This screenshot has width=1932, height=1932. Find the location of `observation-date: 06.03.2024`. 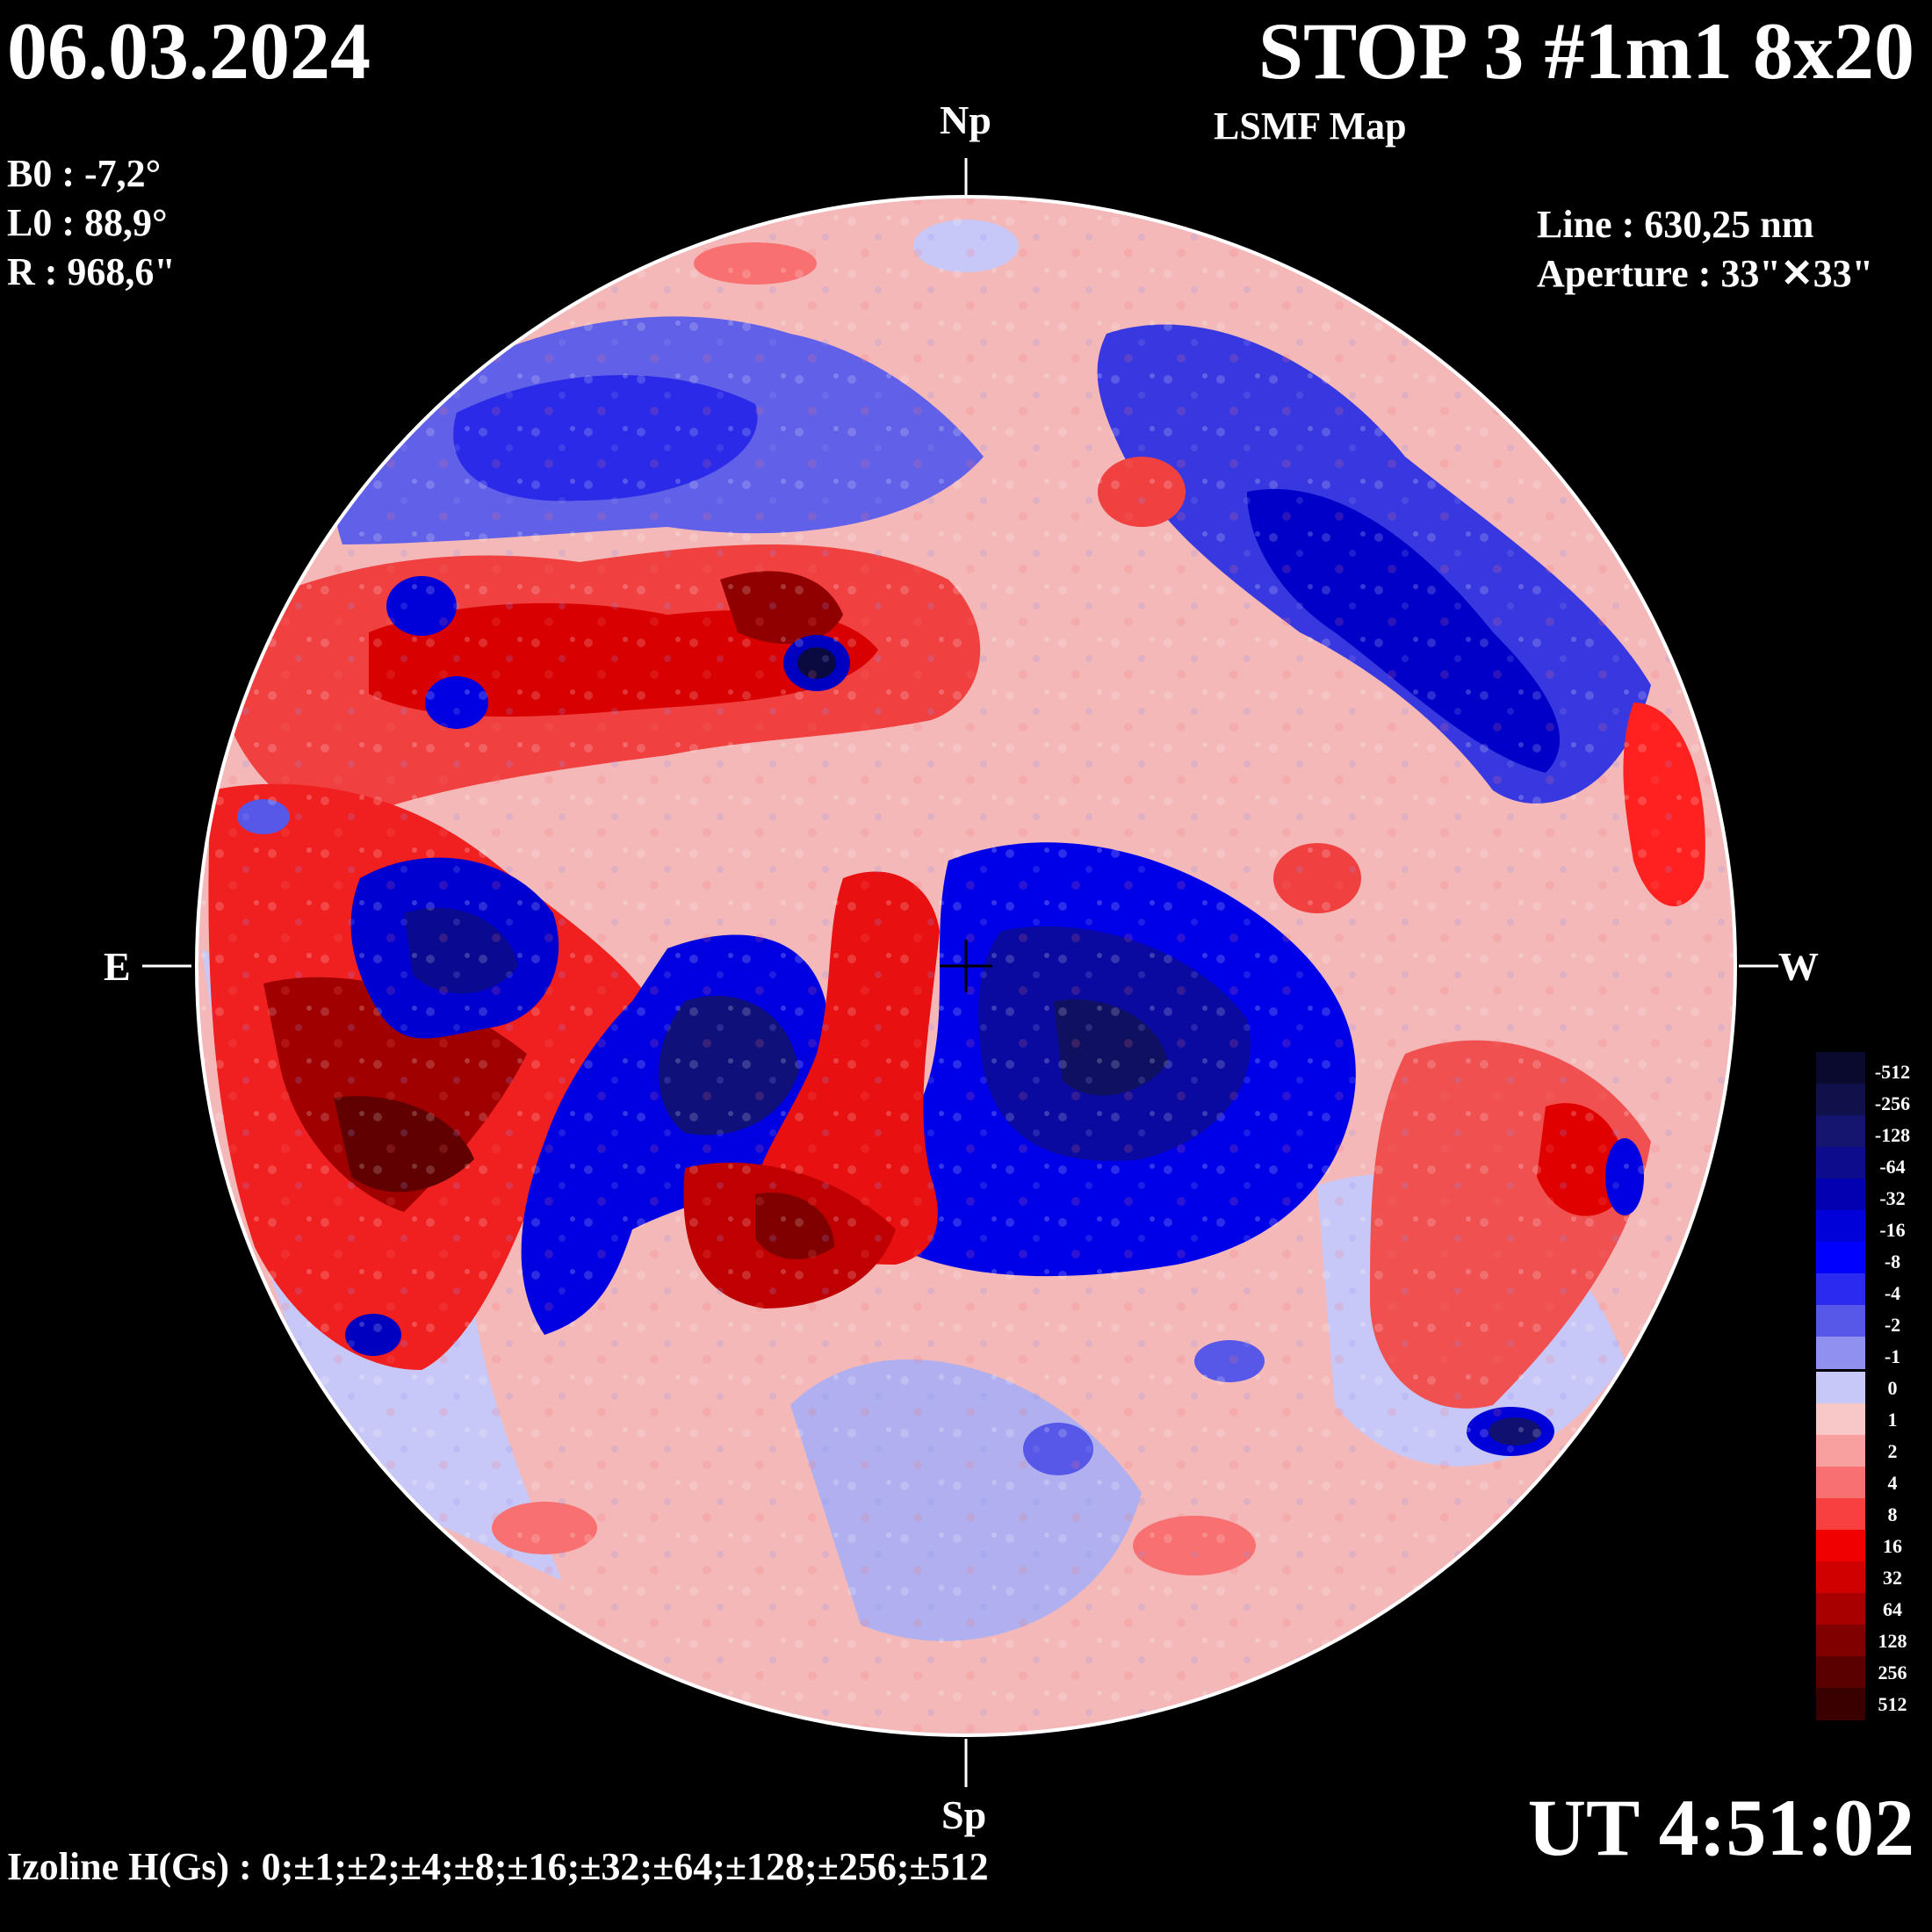

observation-date: 06.03.2024 is located at coordinates (189, 51).